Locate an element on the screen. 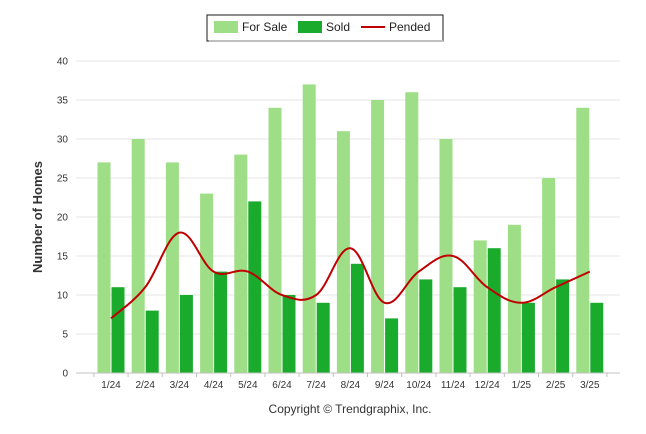 The width and height of the screenshot is (646, 434). x-tick-label: 9/24 is located at coordinates (385, 385).